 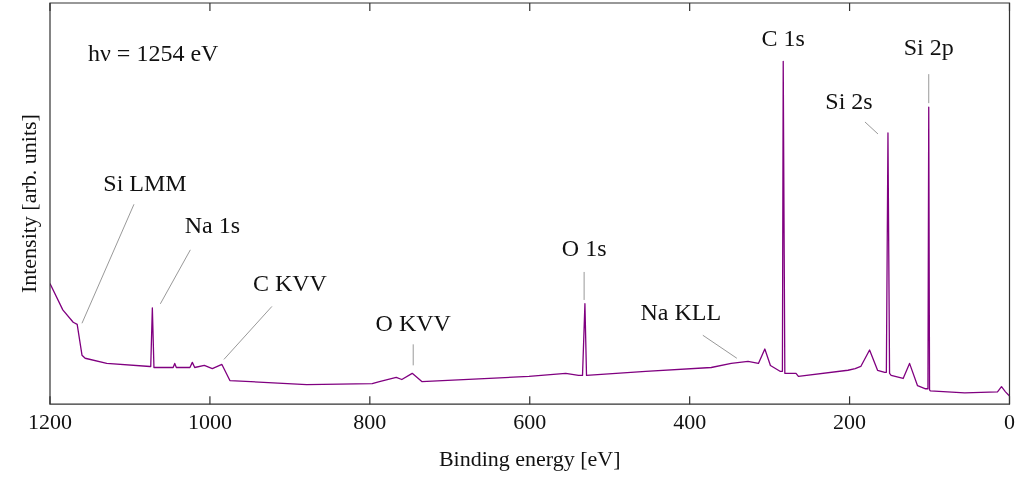 I want to click on x-tick-label: 1000, so click(x=209, y=422).